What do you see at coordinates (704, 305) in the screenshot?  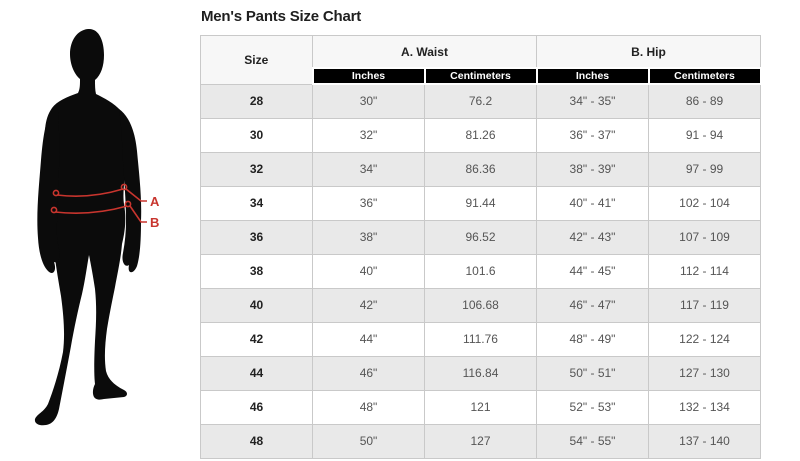 I see `hip-centimeters-cell: 117 - 119` at bounding box center [704, 305].